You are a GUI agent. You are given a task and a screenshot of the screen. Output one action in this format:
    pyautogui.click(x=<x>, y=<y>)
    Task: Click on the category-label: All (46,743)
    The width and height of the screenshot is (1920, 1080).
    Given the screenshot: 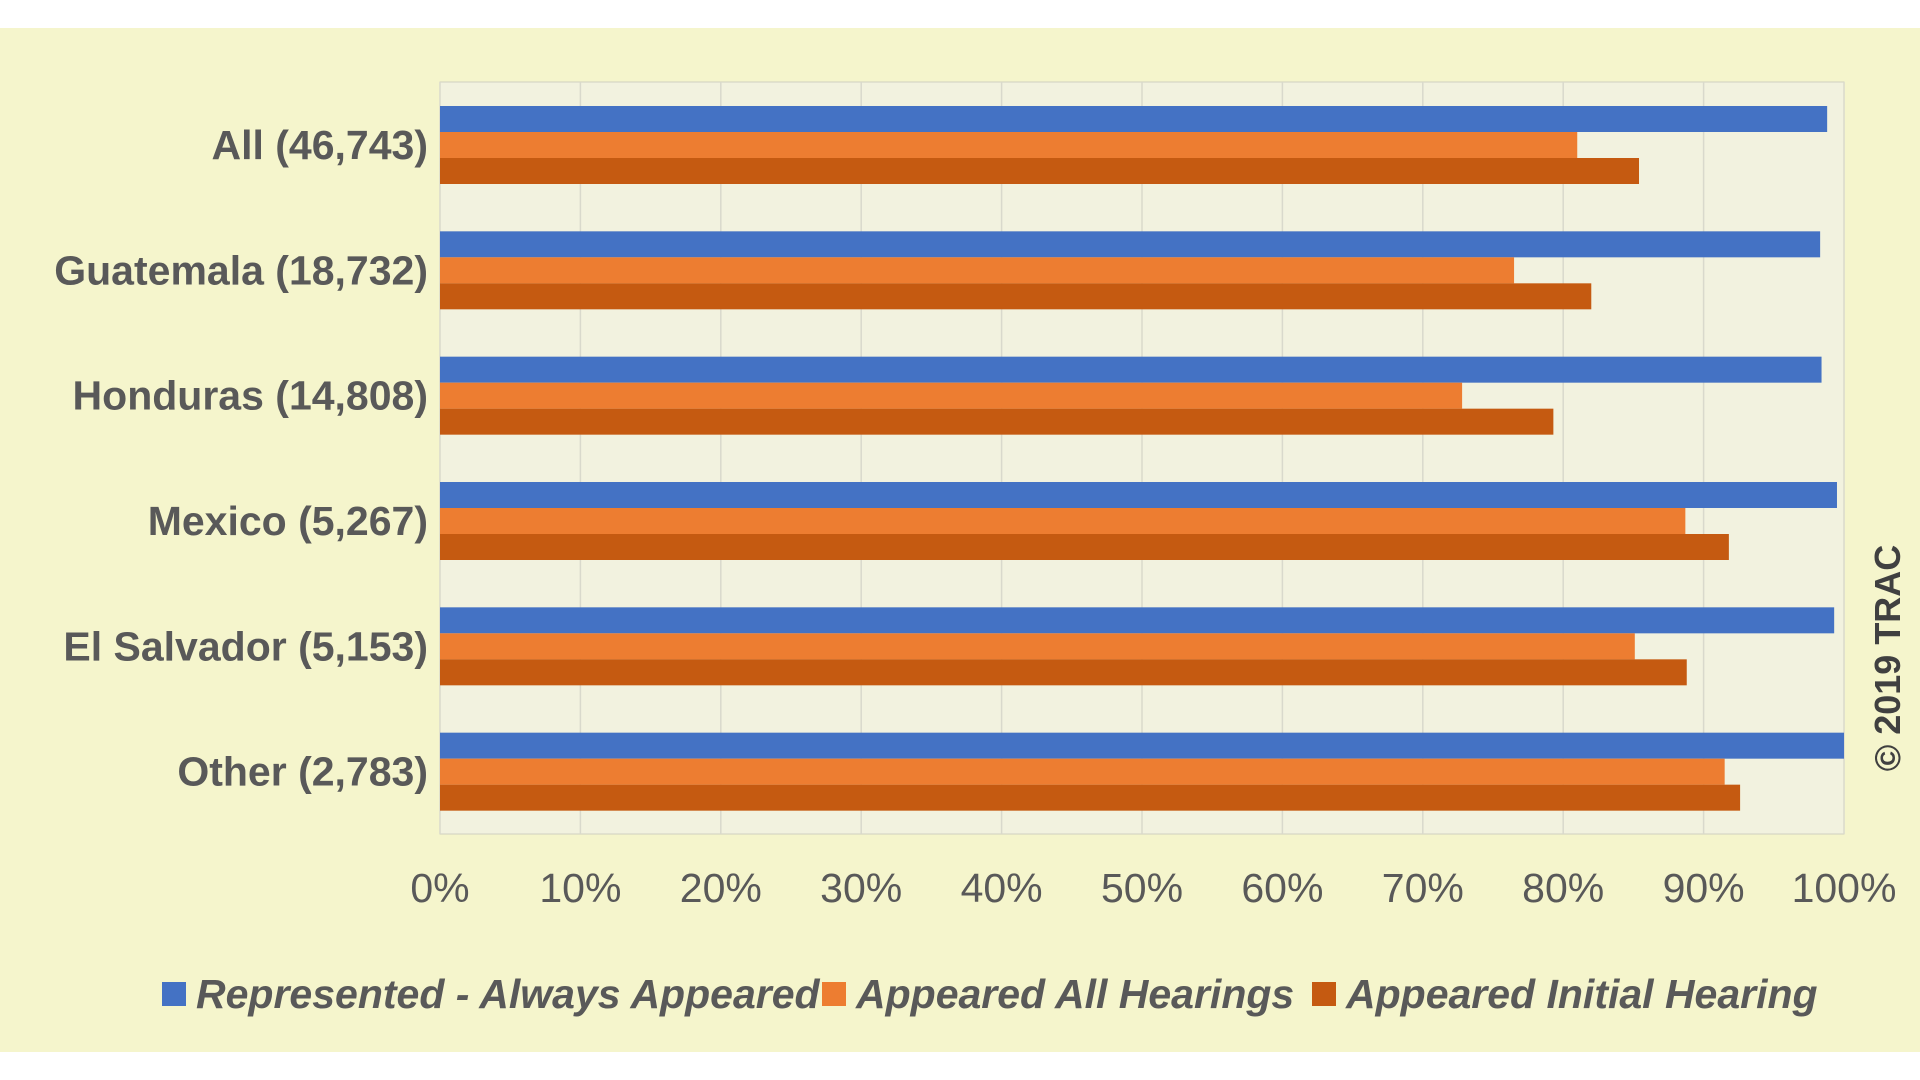 What is the action you would take?
    pyautogui.click(x=320, y=145)
    